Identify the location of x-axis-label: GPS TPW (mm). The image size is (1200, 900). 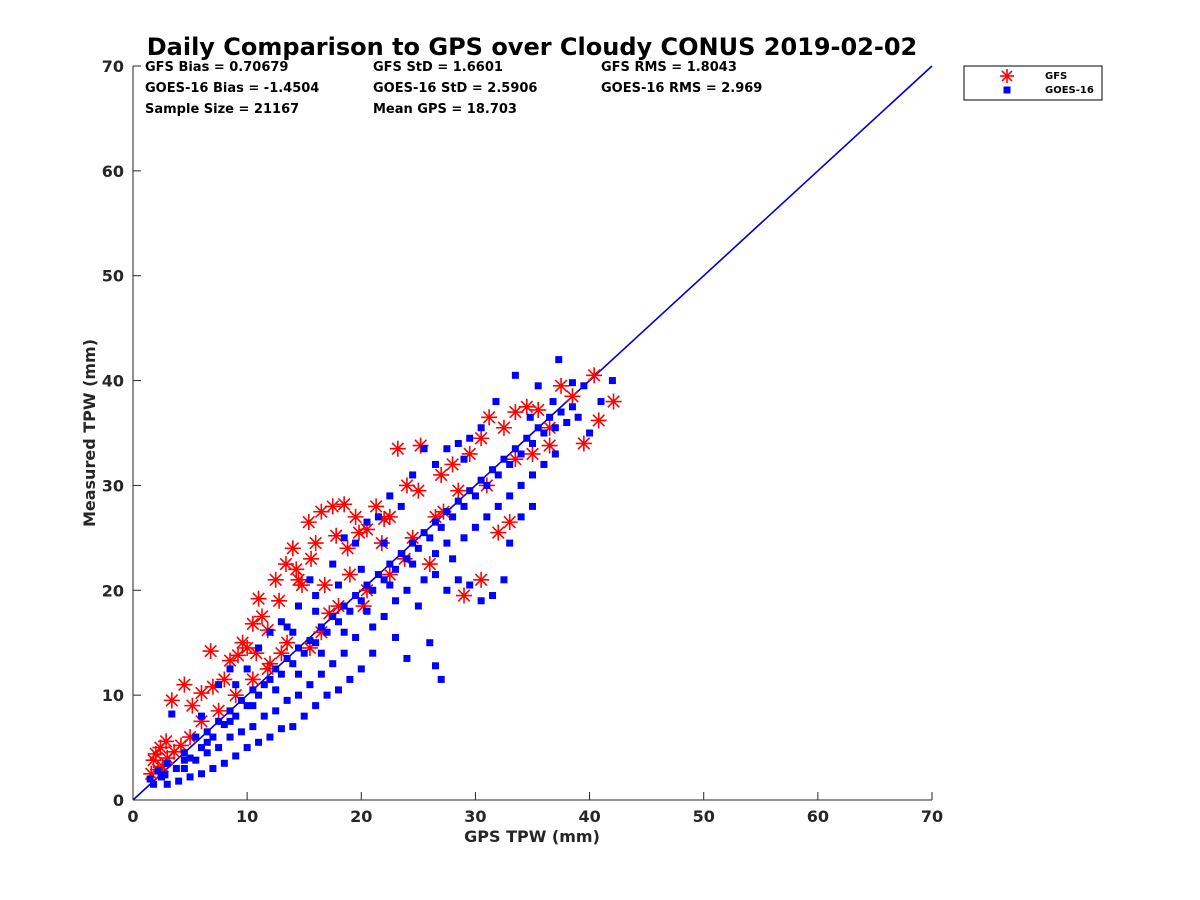
(532, 836).